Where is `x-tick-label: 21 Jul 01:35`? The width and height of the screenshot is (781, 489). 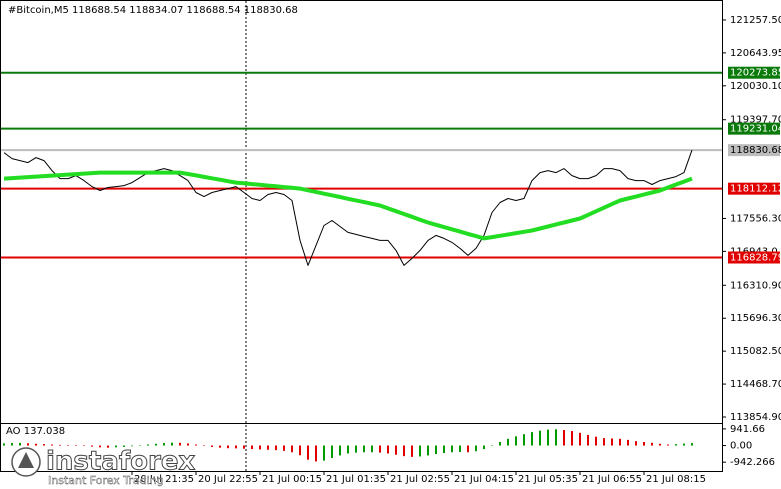
x-tick-label: 21 Jul 01:35 is located at coordinates (356, 479).